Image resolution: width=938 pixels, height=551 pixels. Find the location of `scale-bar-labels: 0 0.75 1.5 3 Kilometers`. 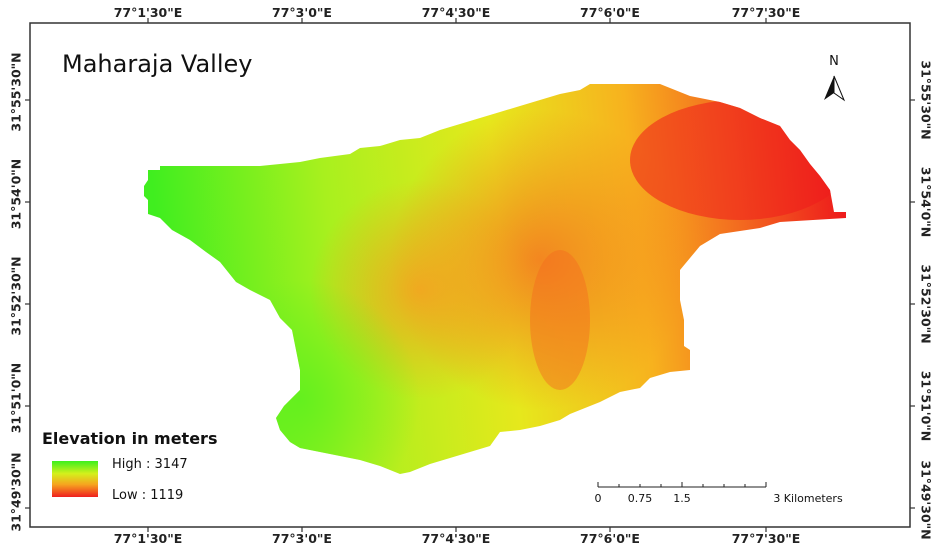

scale-bar-labels: 0 0.75 1.5 3 Kilometers is located at coordinates (730, 498).